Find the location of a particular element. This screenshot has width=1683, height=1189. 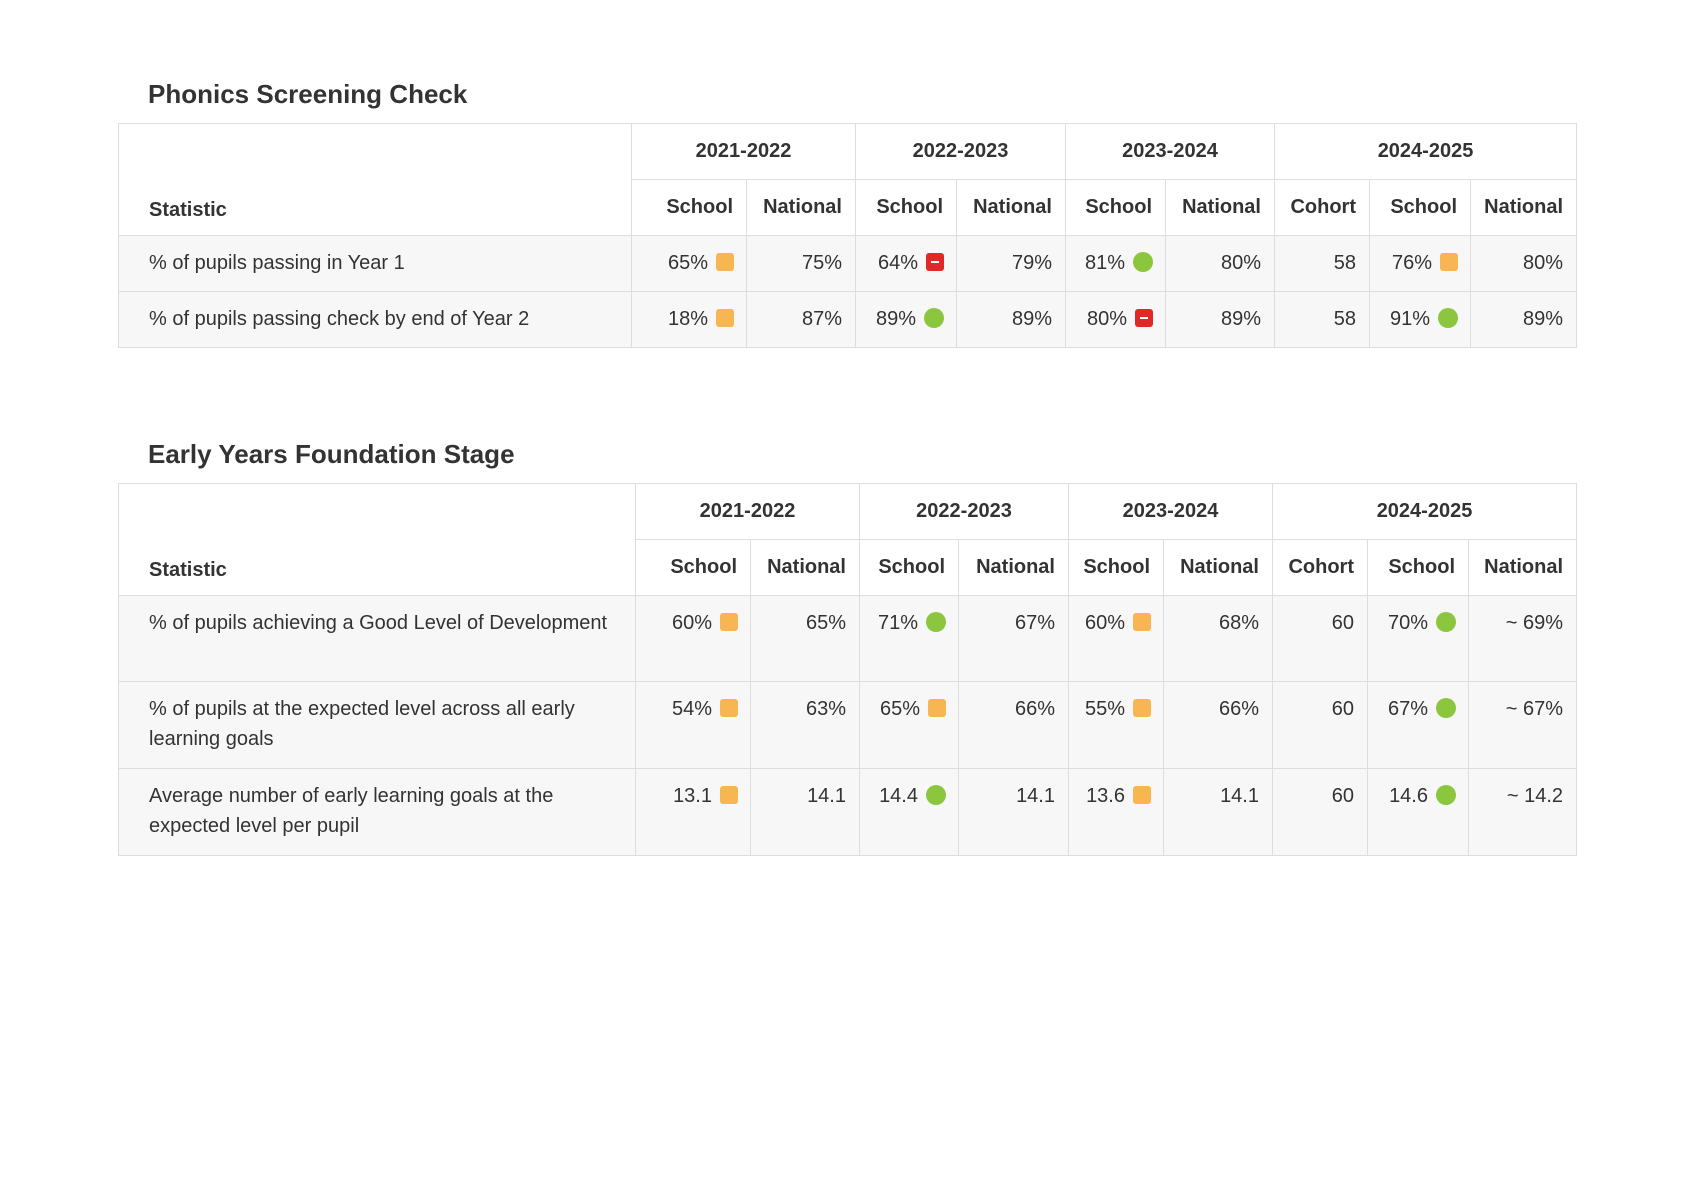

school-value-cell: 81% is located at coordinates (1115, 263).